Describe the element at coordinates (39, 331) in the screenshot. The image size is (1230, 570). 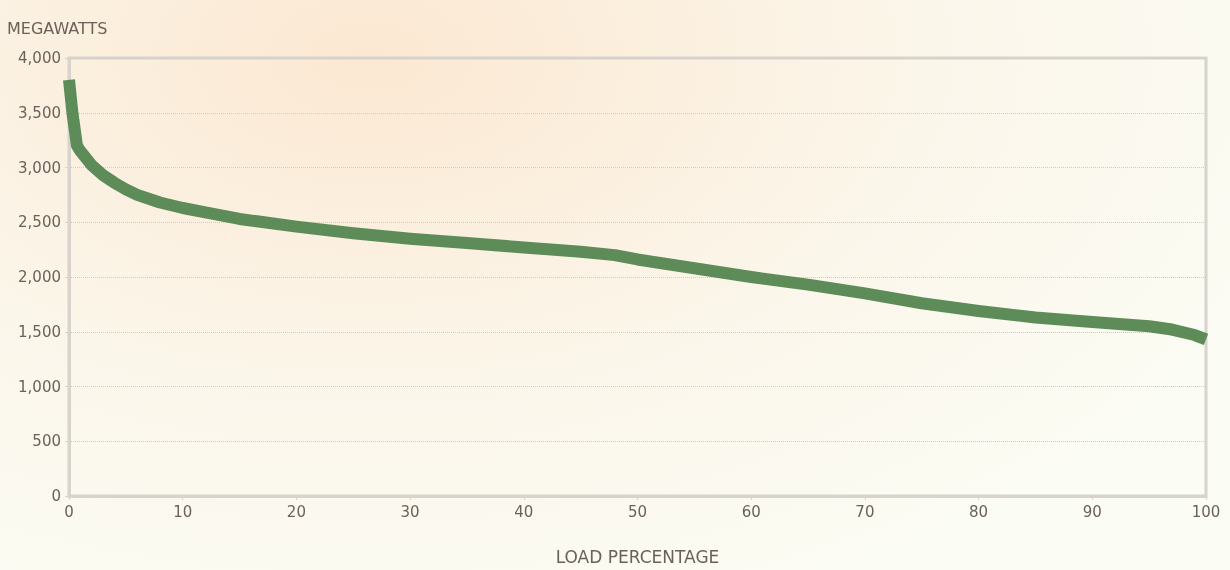
I see `y-tick-label: 1,500` at that location.